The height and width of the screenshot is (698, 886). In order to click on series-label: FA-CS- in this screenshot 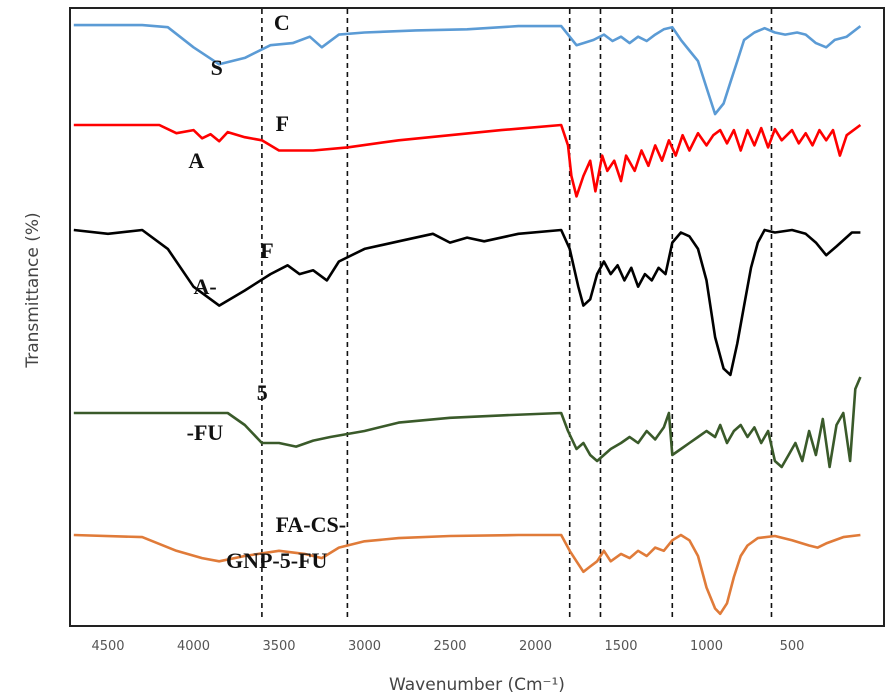, I will do `click(311, 524)`.